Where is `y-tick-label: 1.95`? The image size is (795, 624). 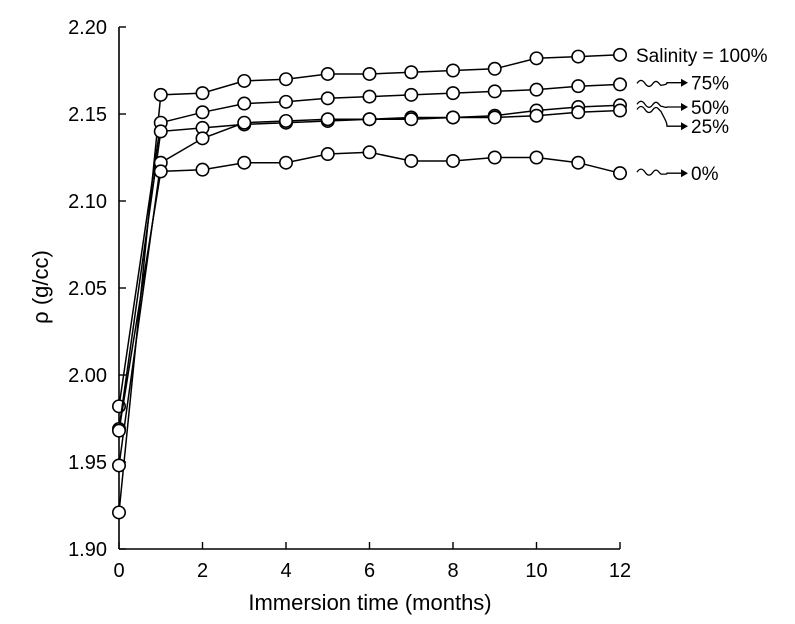 y-tick-label: 1.95 is located at coordinates (87, 463).